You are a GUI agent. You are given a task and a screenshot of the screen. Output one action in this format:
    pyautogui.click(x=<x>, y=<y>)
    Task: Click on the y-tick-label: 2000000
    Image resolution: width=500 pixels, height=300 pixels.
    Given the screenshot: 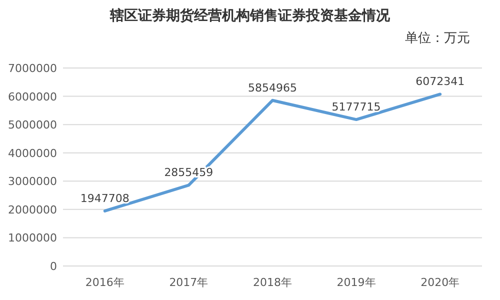 What is the action you would take?
    pyautogui.click(x=32, y=209)
    